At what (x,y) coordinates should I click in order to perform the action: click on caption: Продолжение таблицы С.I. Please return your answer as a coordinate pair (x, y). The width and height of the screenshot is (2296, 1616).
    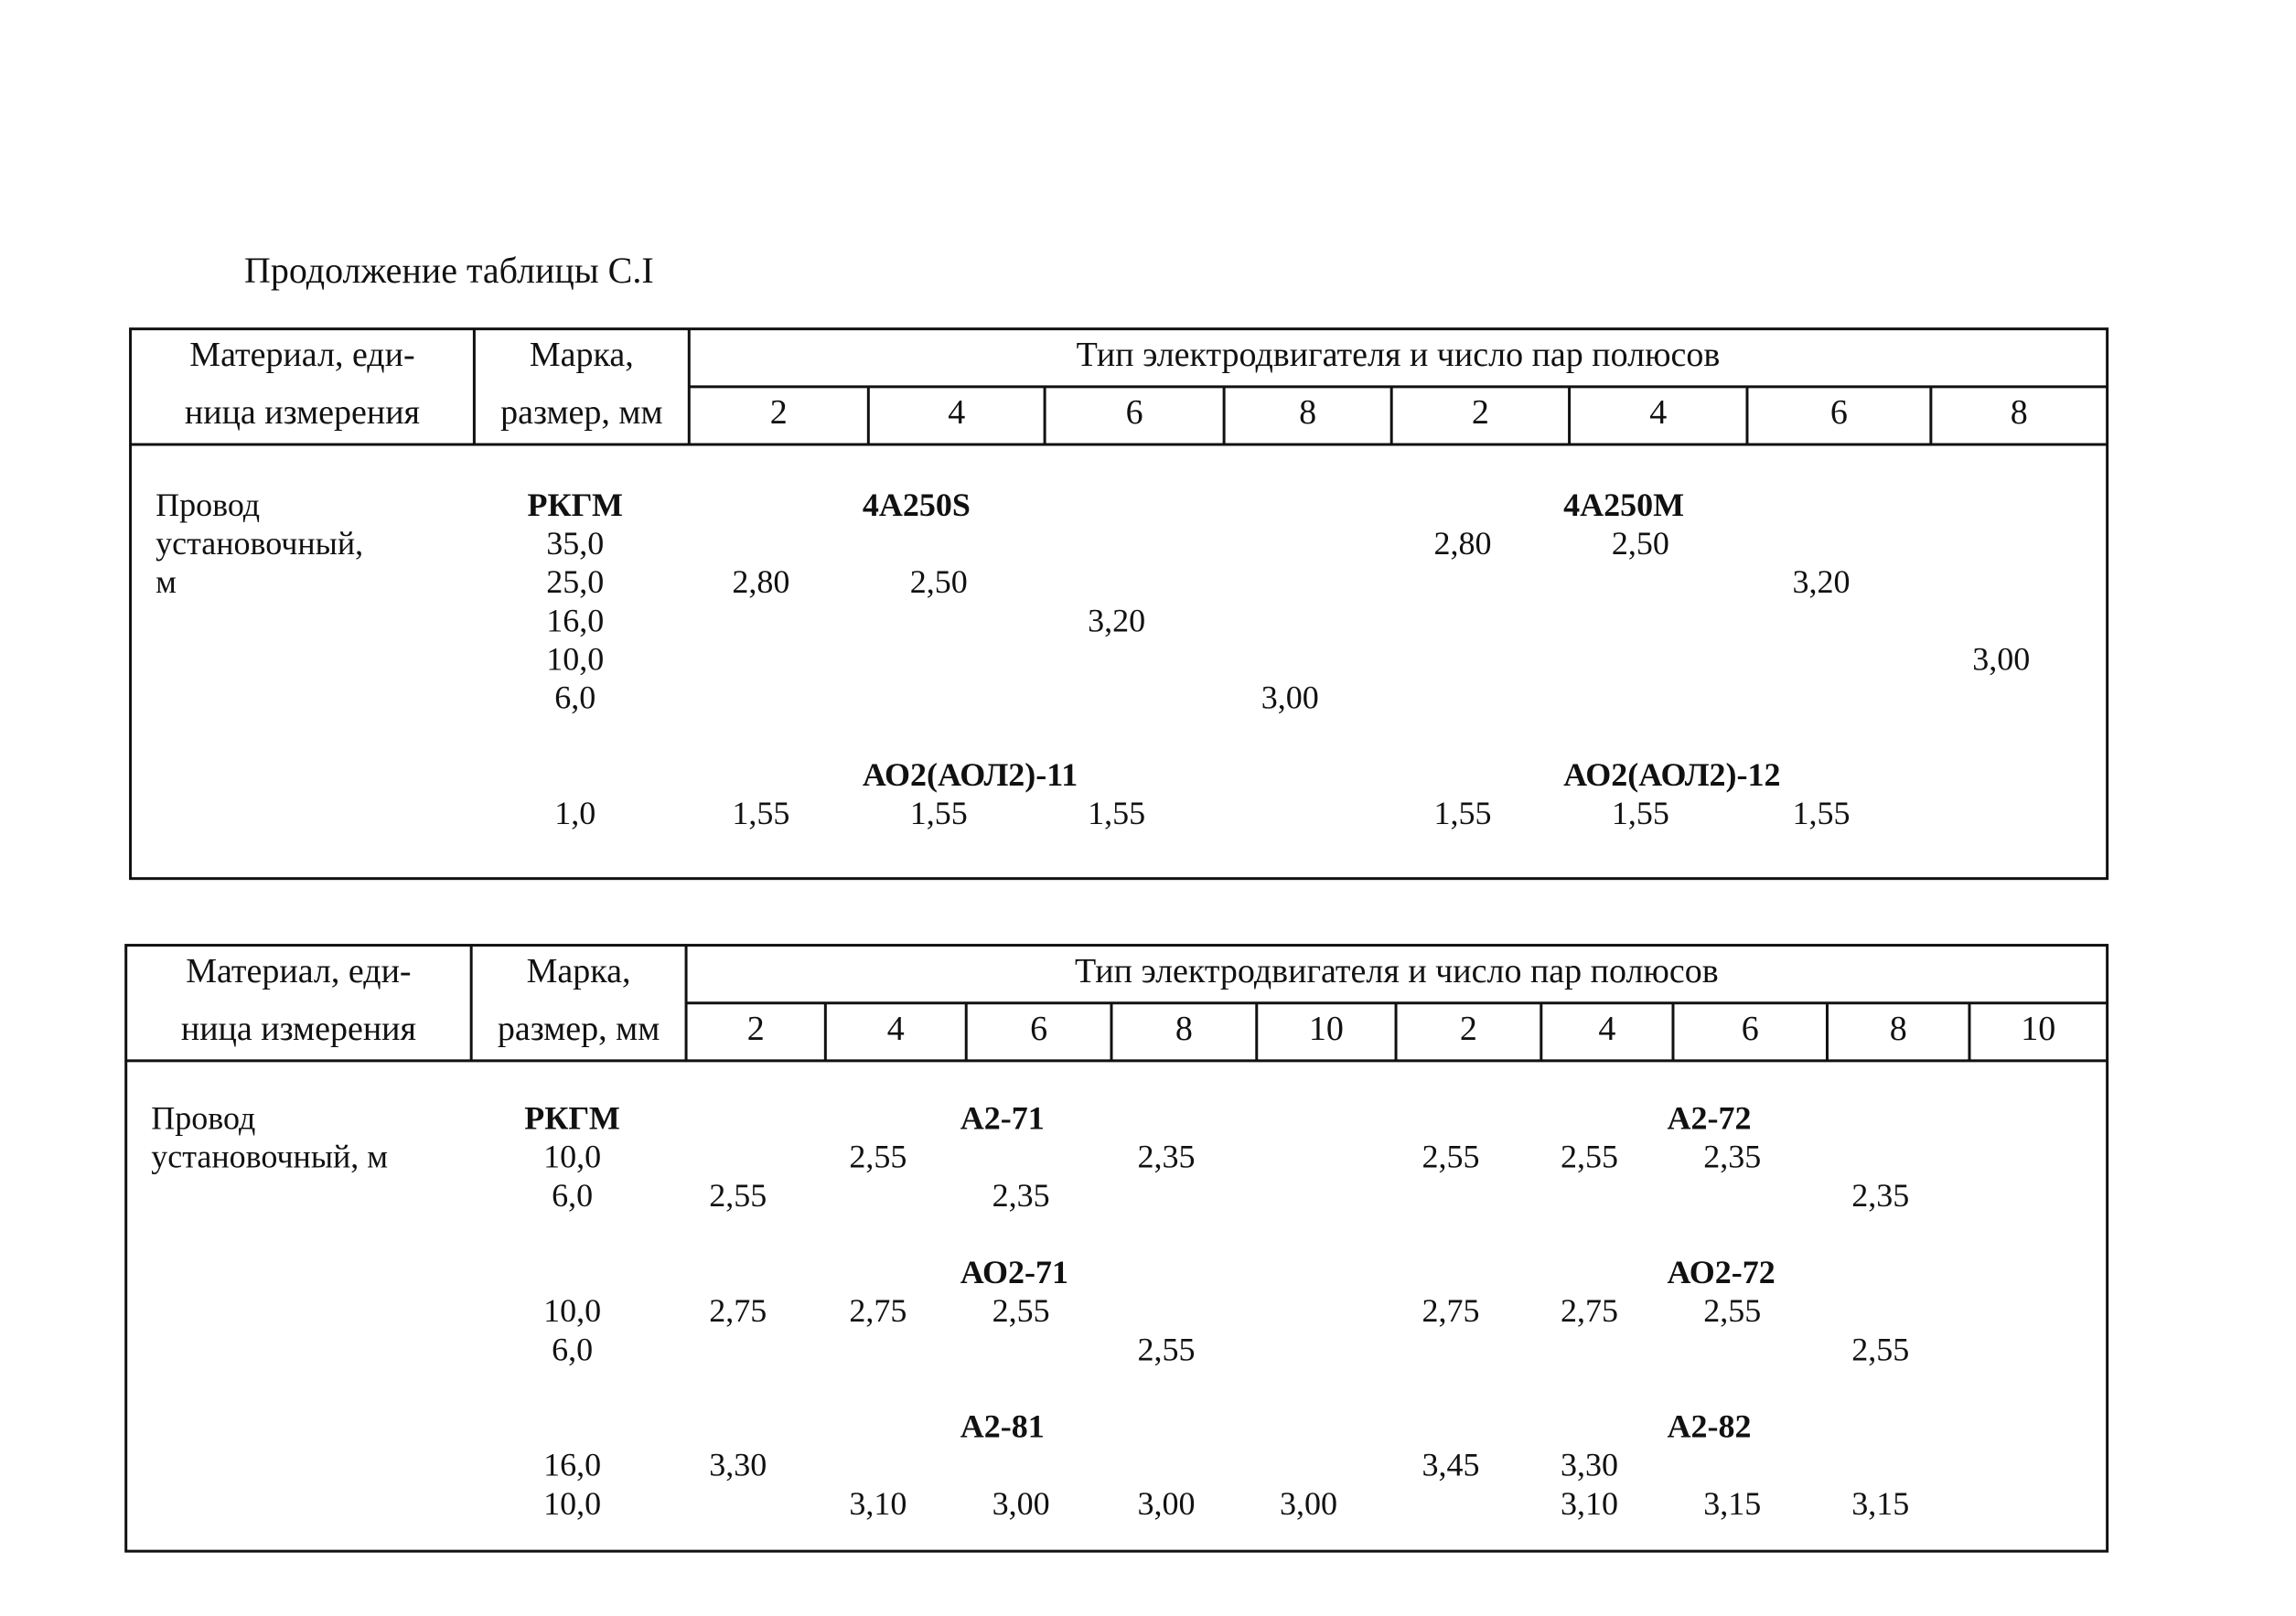
    Looking at the image, I should click on (449, 270).